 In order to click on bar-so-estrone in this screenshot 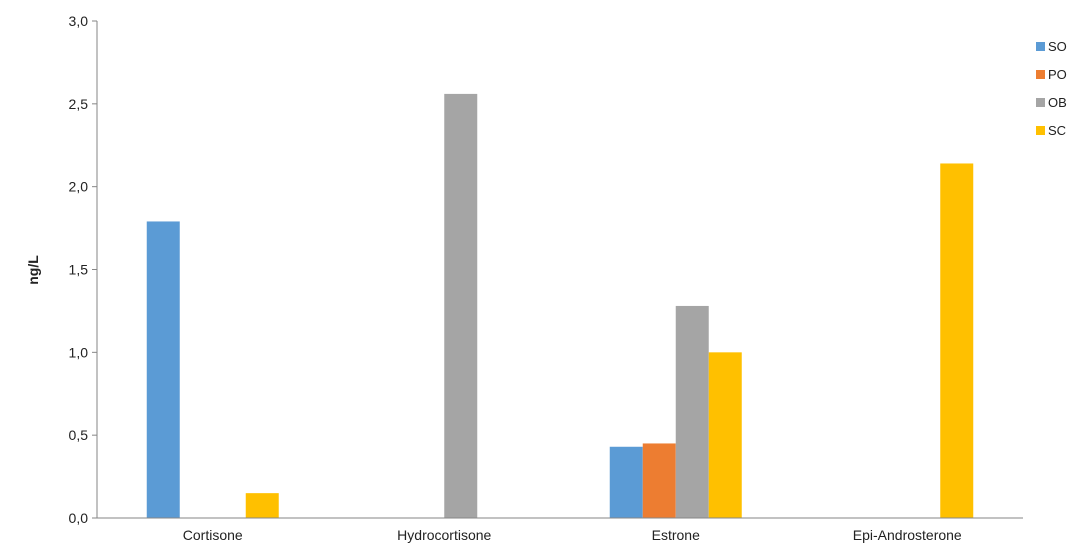, I will do `click(626, 482)`.